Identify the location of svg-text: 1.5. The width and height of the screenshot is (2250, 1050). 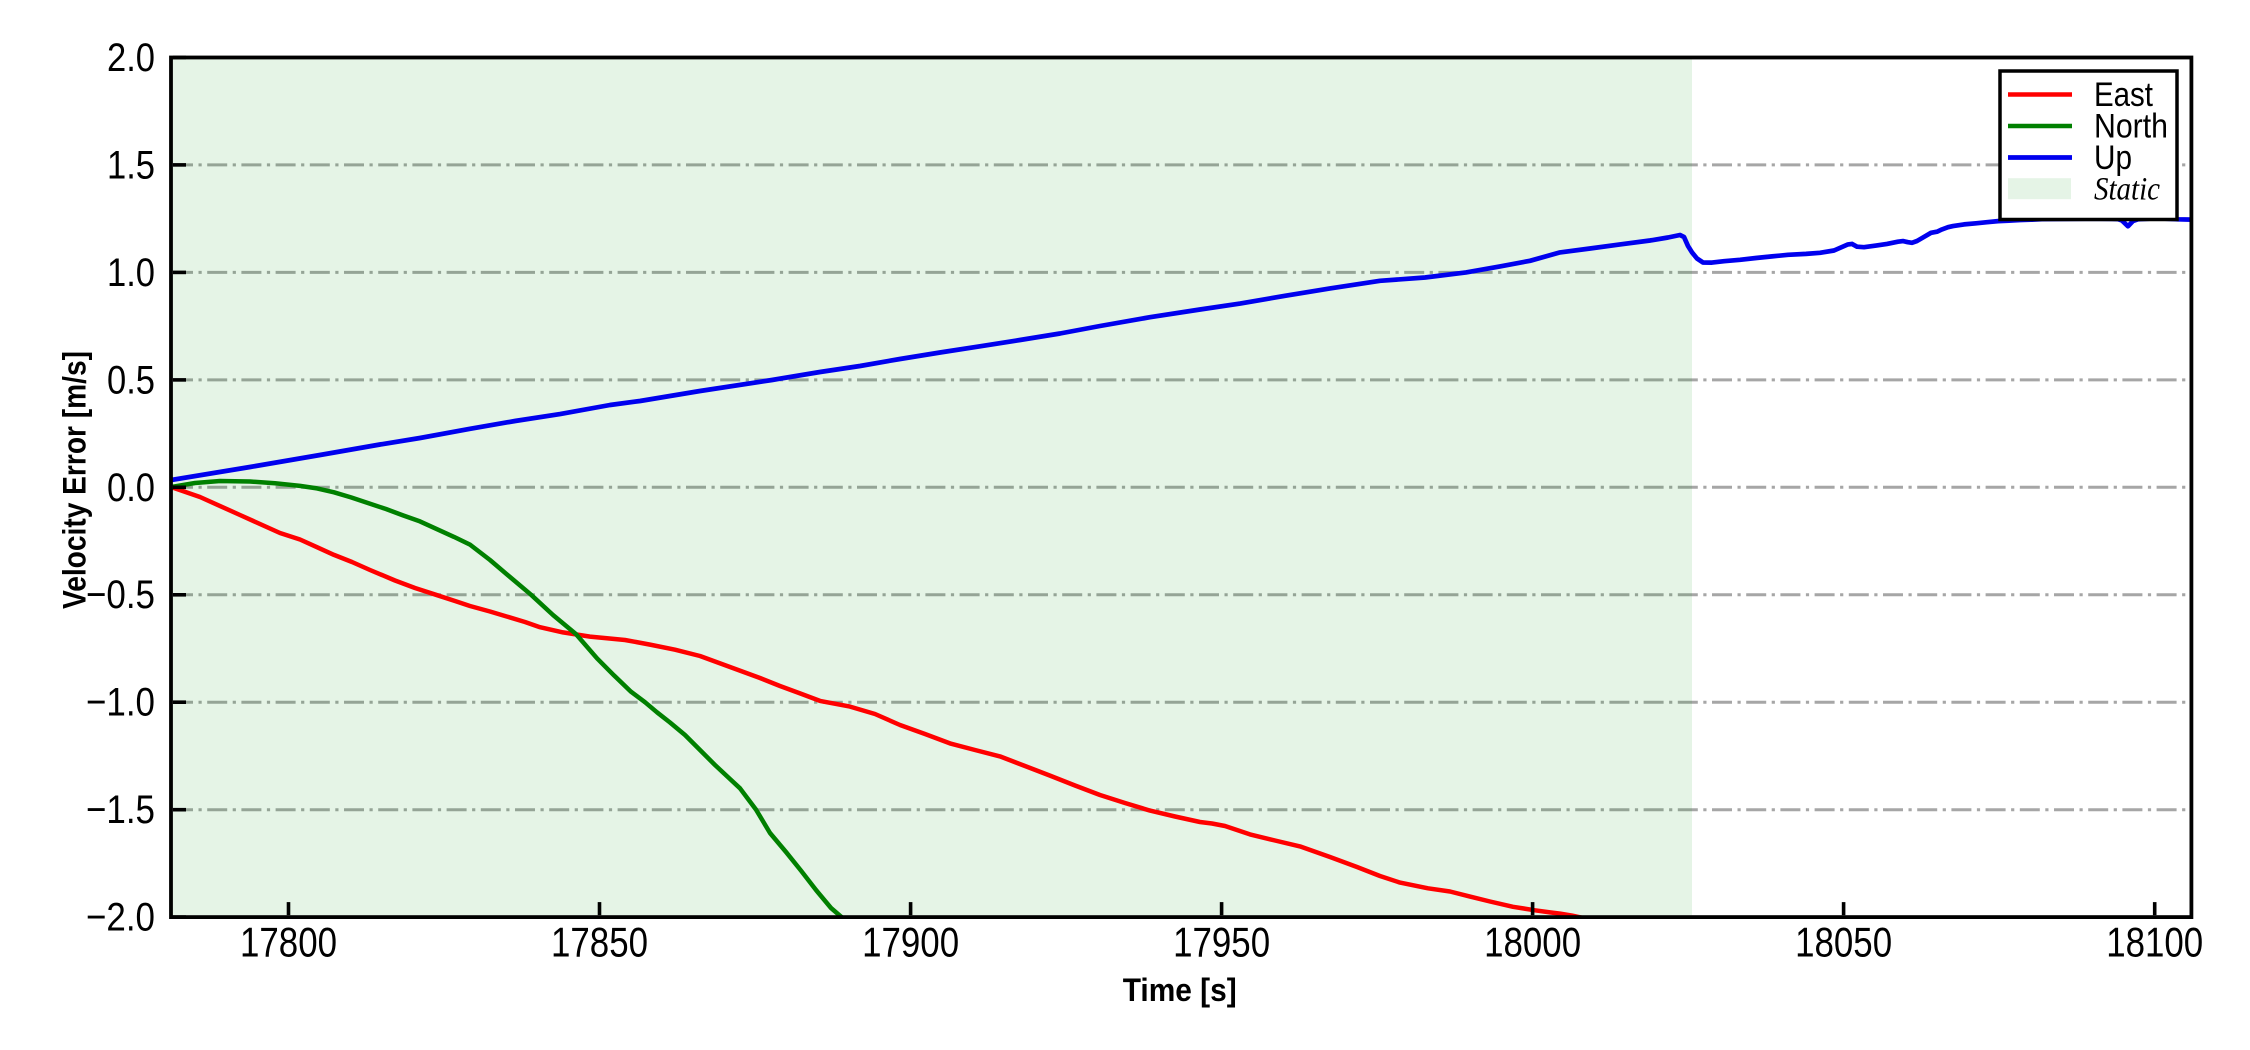
(131, 165).